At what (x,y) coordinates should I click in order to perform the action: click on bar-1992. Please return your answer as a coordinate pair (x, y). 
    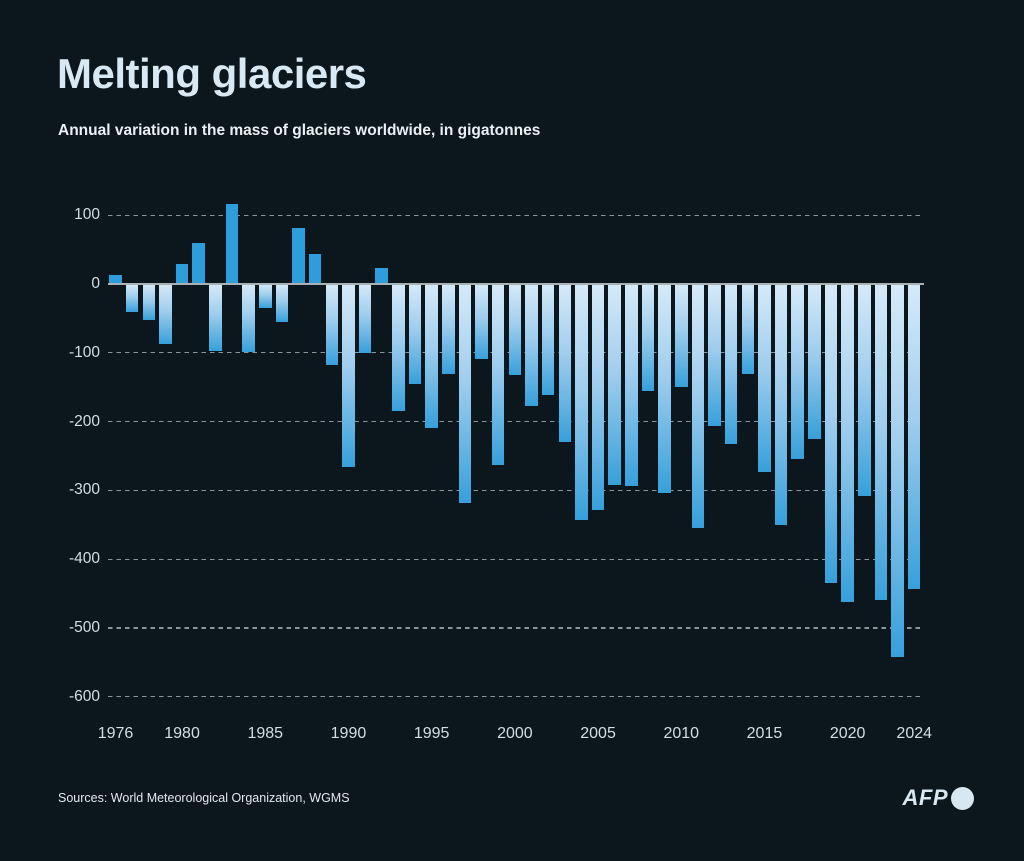
    Looking at the image, I should click on (381, 276).